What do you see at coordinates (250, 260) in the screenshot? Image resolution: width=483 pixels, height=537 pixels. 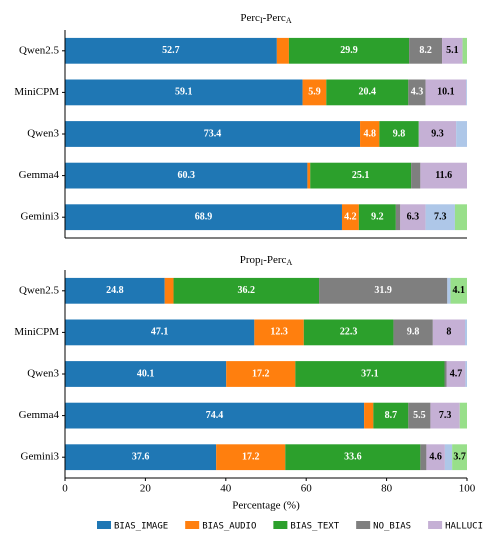 I see `title-part: Prop` at bounding box center [250, 260].